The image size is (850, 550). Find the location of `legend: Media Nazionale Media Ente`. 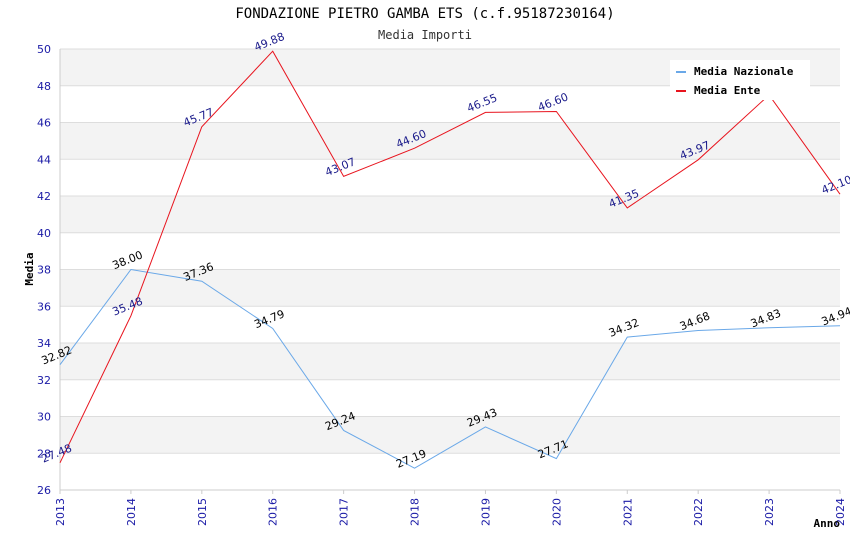

legend: Media Nazionale Media Ente is located at coordinates (740, 80).